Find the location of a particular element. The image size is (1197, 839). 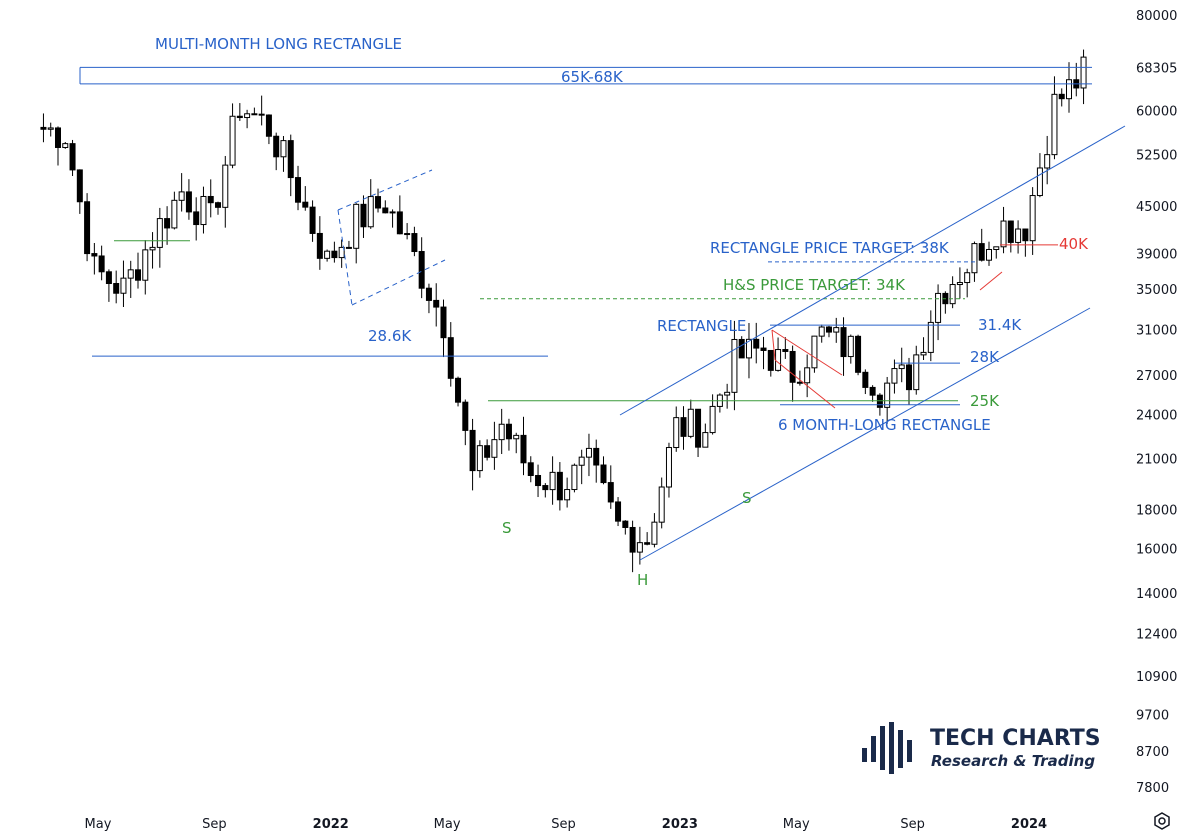

annotation-label: 28.6K is located at coordinates (390, 336).